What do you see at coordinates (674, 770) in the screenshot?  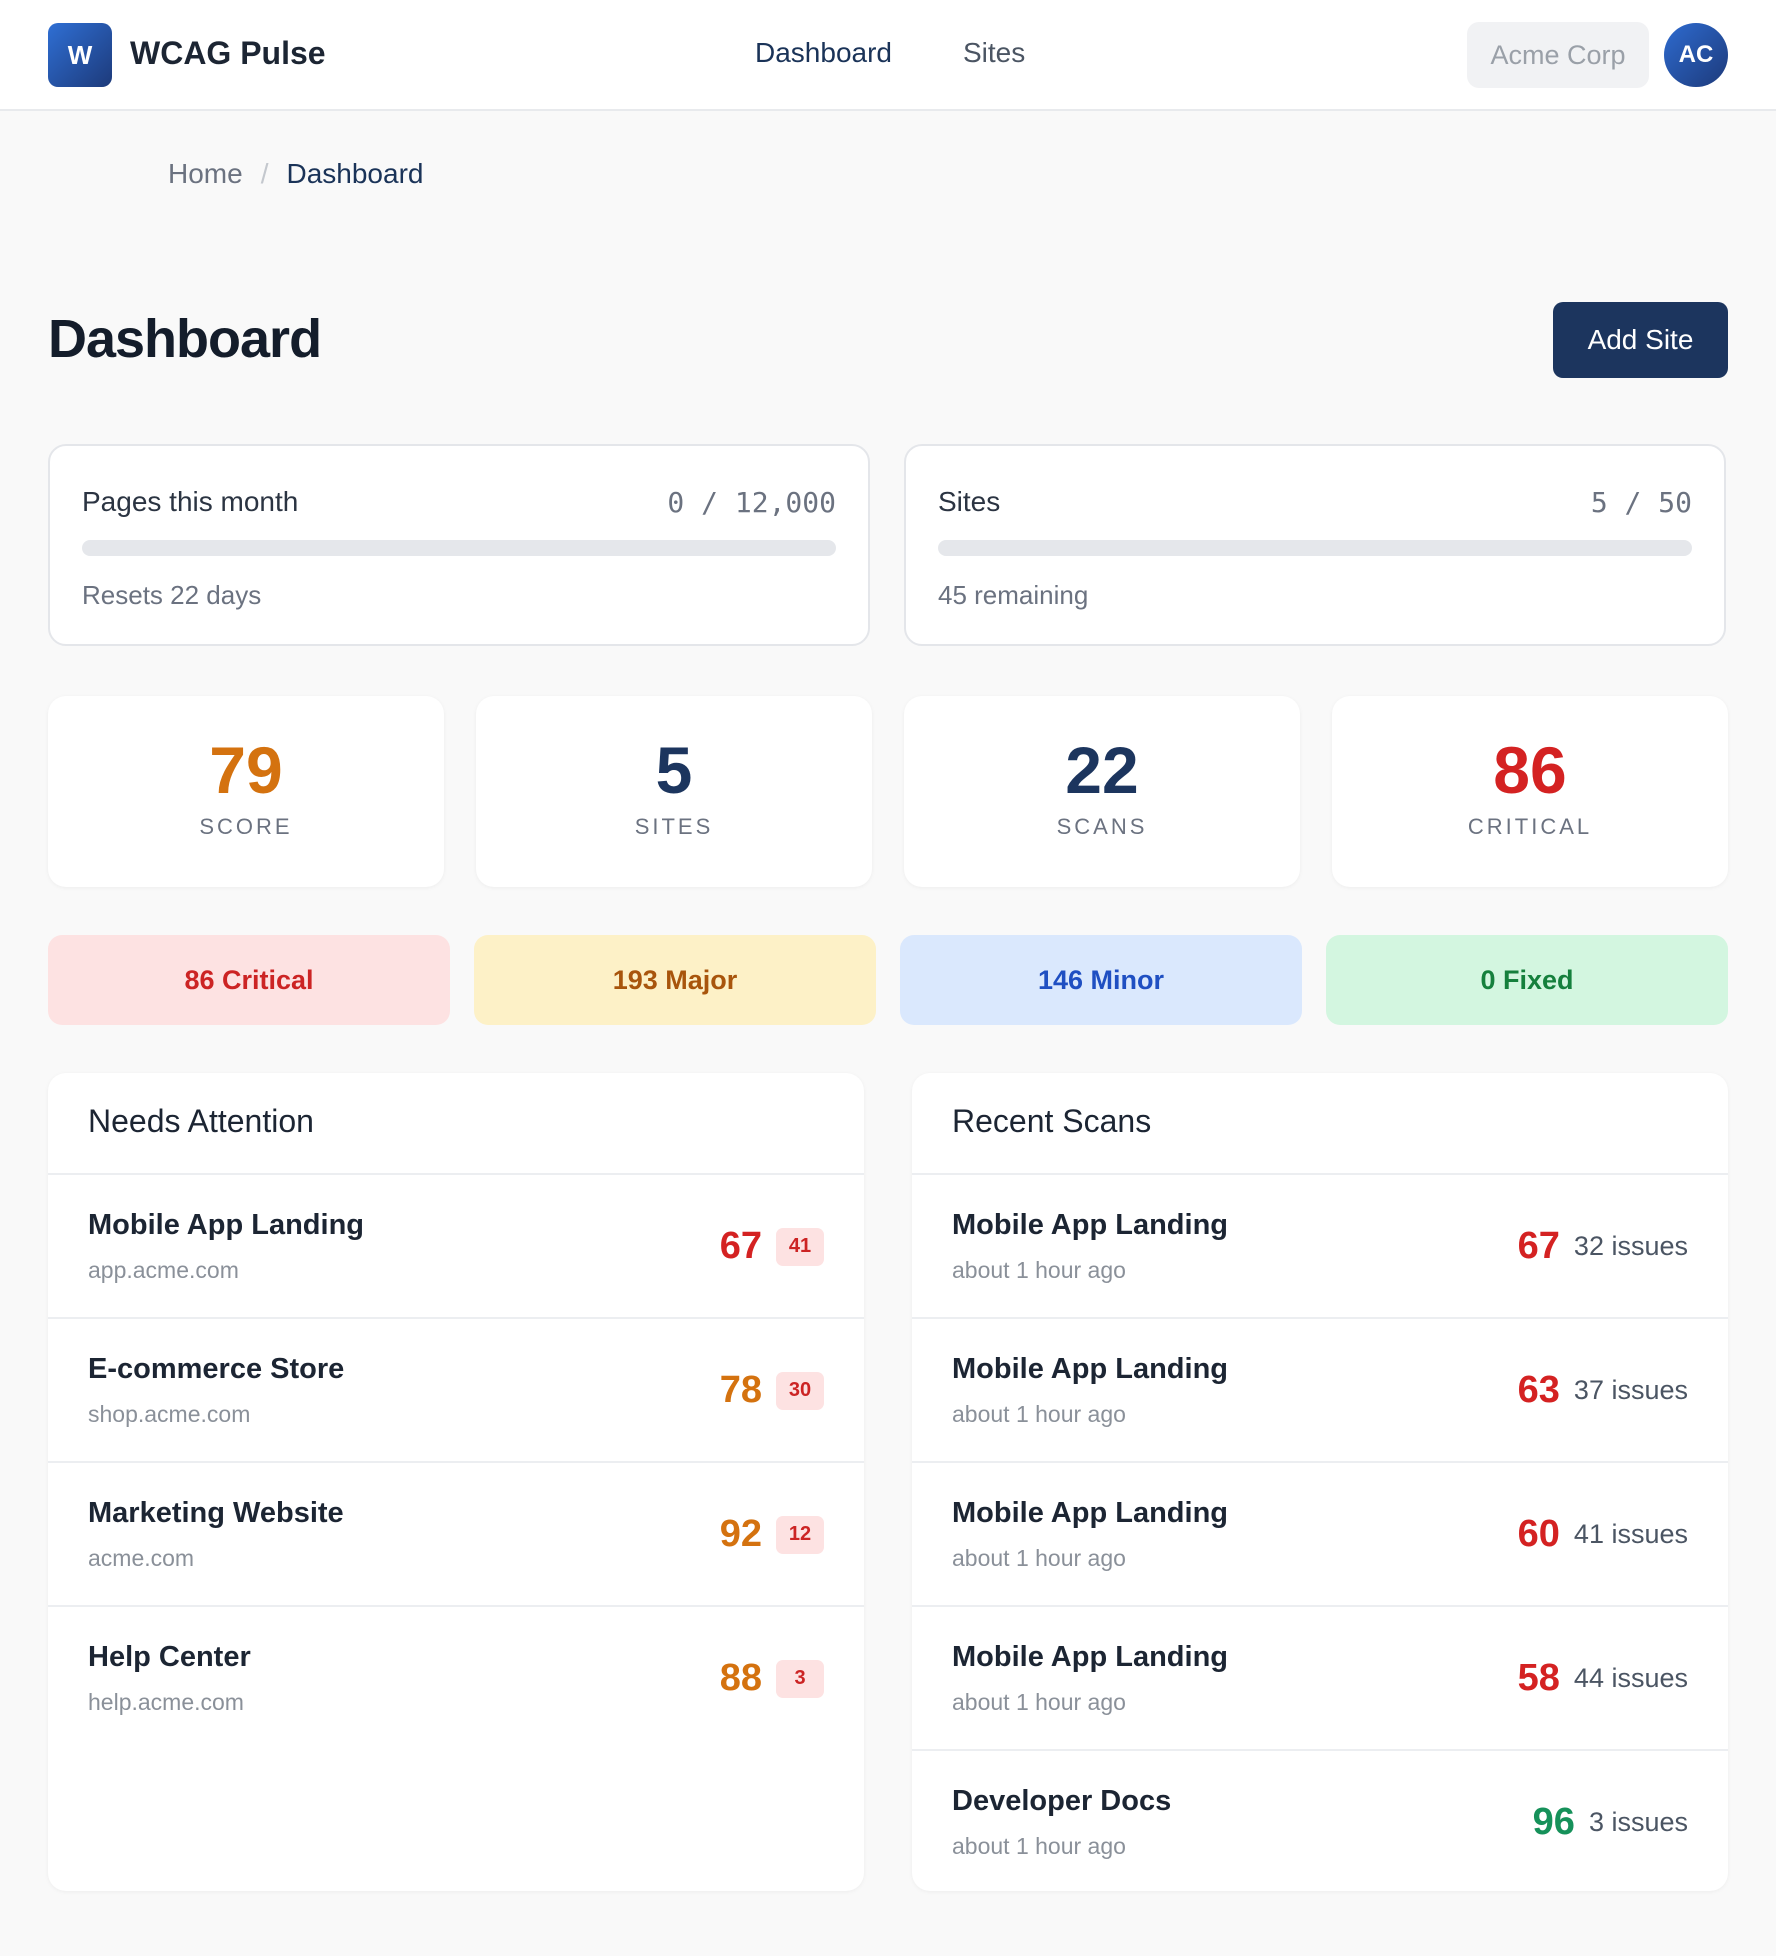 I see `stat-value: 5` at bounding box center [674, 770].